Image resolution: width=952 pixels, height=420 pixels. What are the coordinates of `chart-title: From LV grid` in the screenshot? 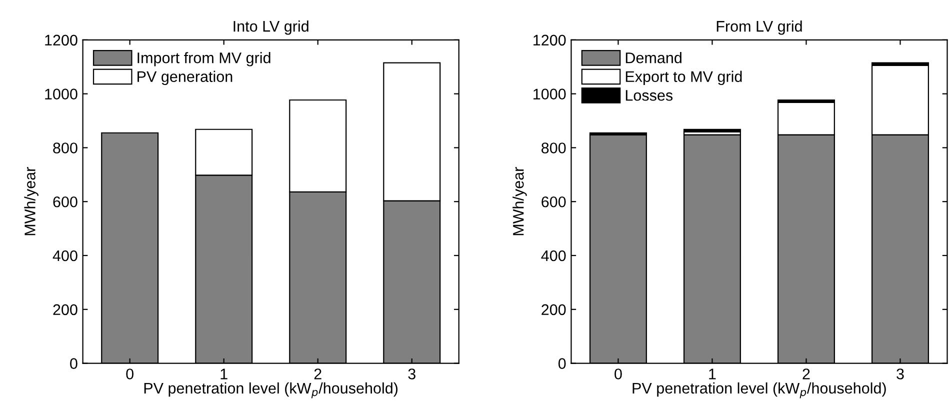 It's located at (759, 27).